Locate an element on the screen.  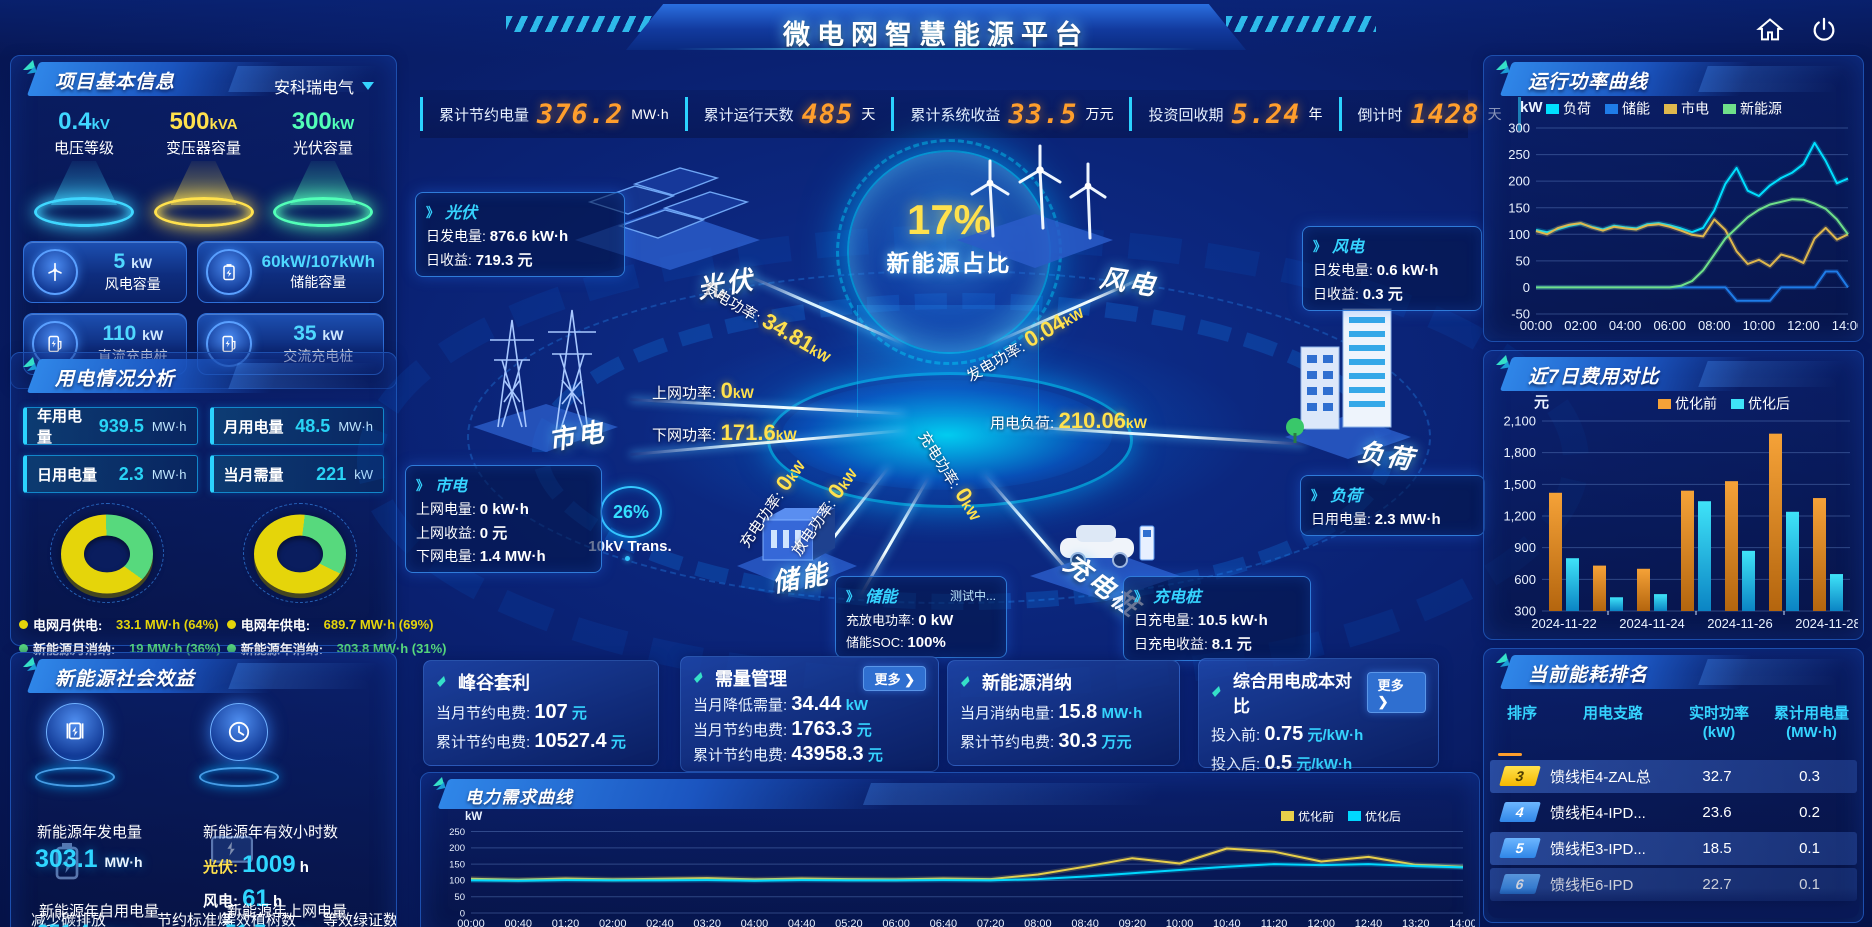
panel-title: 近7日费用对比 is located at coordinates (1594, 377).